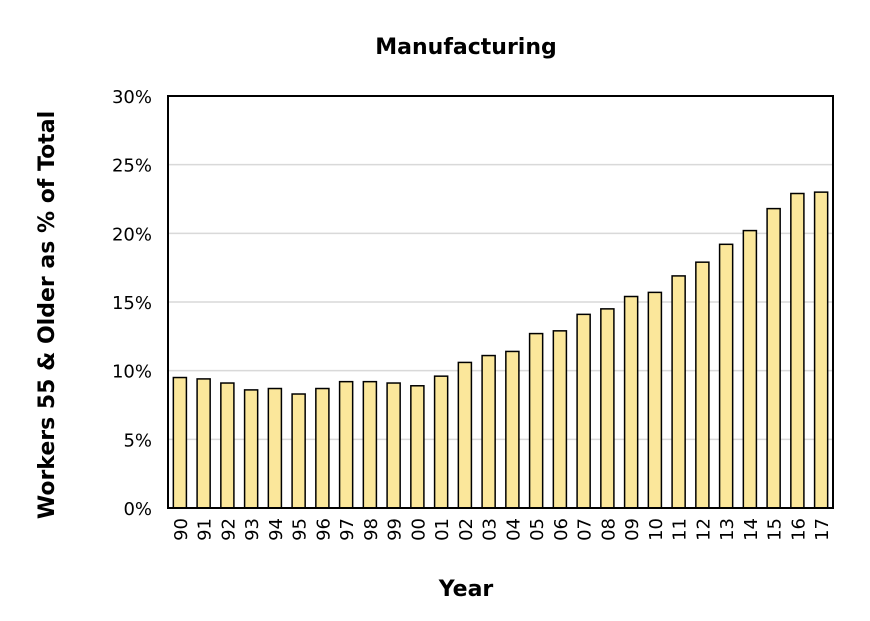 This screenshot has height=621, width=870. I want to click on x-tick-label: 02, so click(466, 529).